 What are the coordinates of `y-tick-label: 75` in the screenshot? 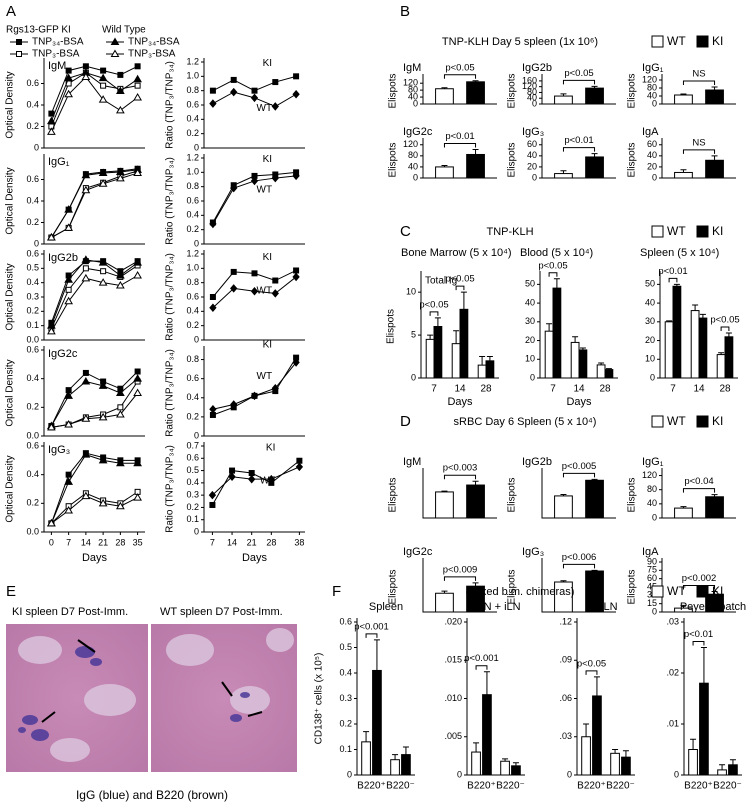 It's located at (652, 570).